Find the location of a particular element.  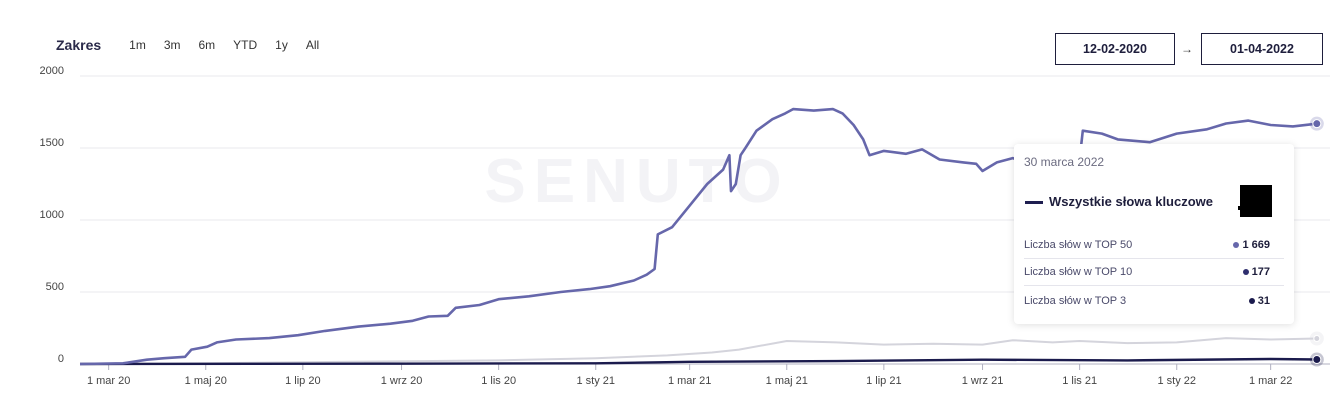

tooltip-row-value: 31 is located at coordinates (1259, 300).